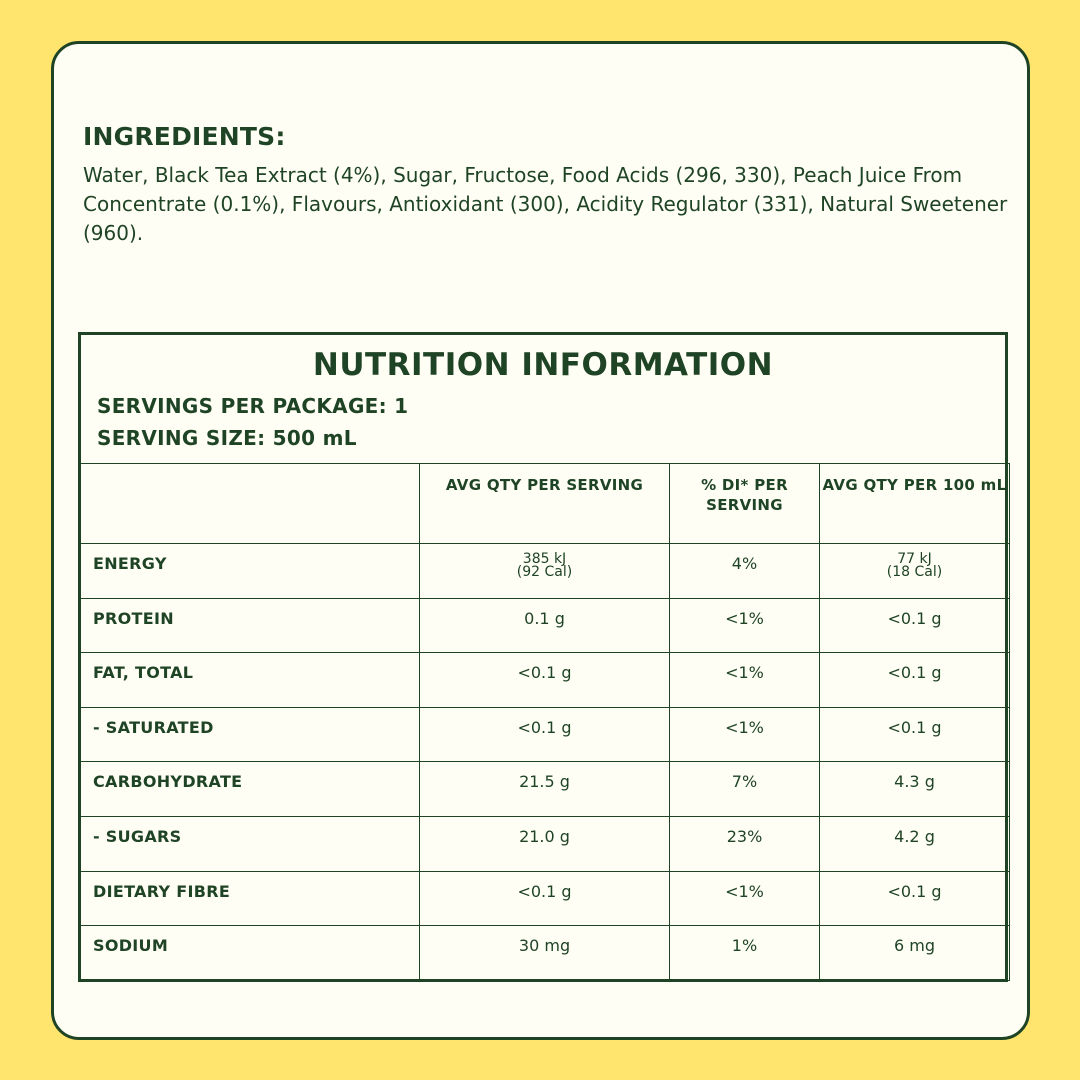 The height and width of the screenshot is (1080, 1080). I want to click on table-row: ENERGY 385 kJ (92 Cal) 4% 77 kJ (18 Cal), so click(544, 571).